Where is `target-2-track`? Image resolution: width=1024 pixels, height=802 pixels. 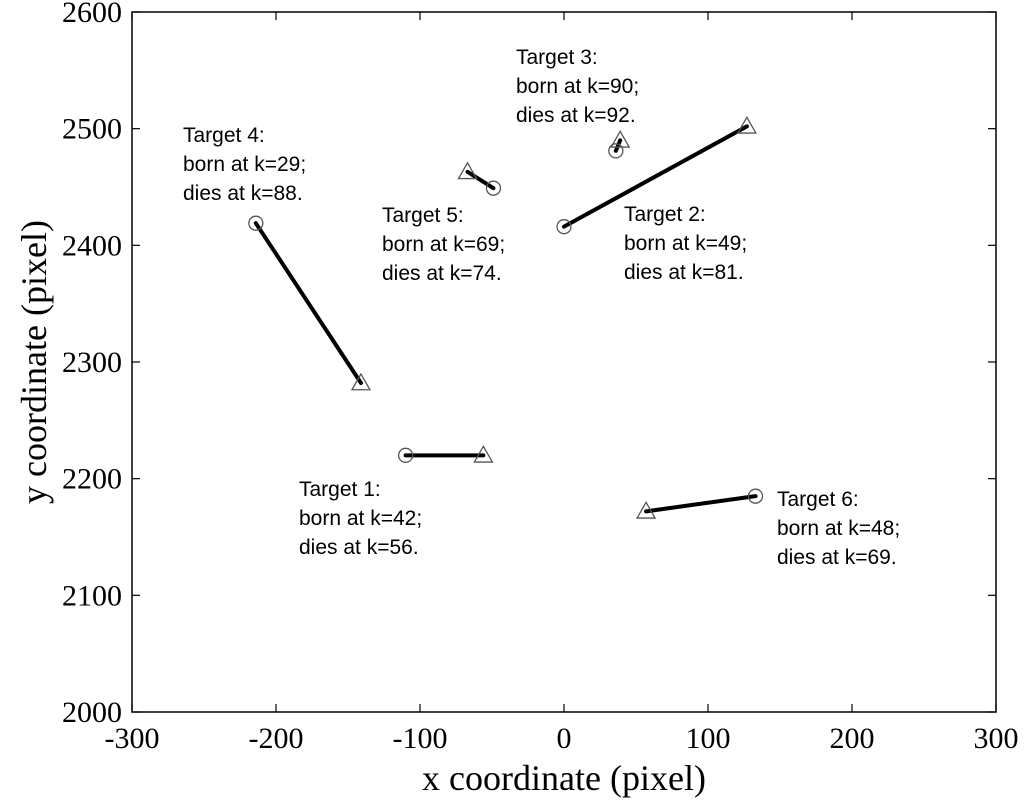
target-2-track is located at coordinates (655, 176).